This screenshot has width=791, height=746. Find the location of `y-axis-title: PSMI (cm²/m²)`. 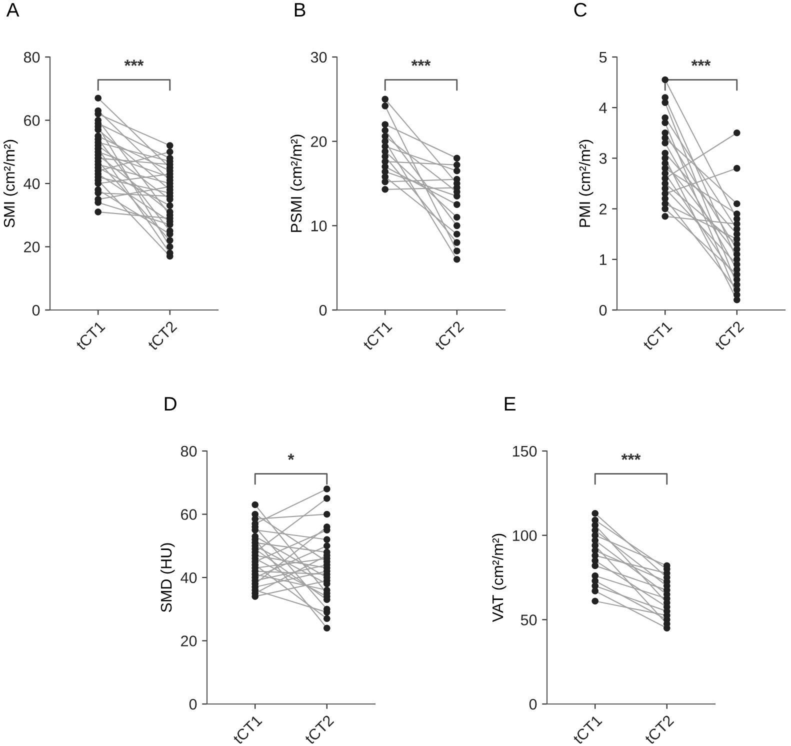

y-axis-title: PSMI (cm²/m²) is located at coordinates (297, 183).